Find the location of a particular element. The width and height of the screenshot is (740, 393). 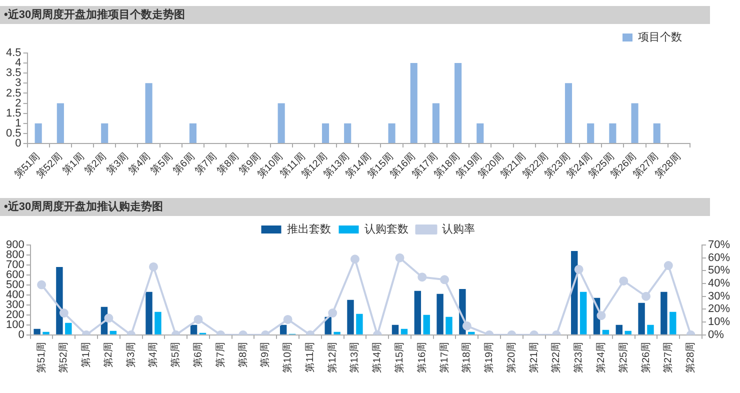

y2-tick-label: 50% is located at coordinates (719, 270).